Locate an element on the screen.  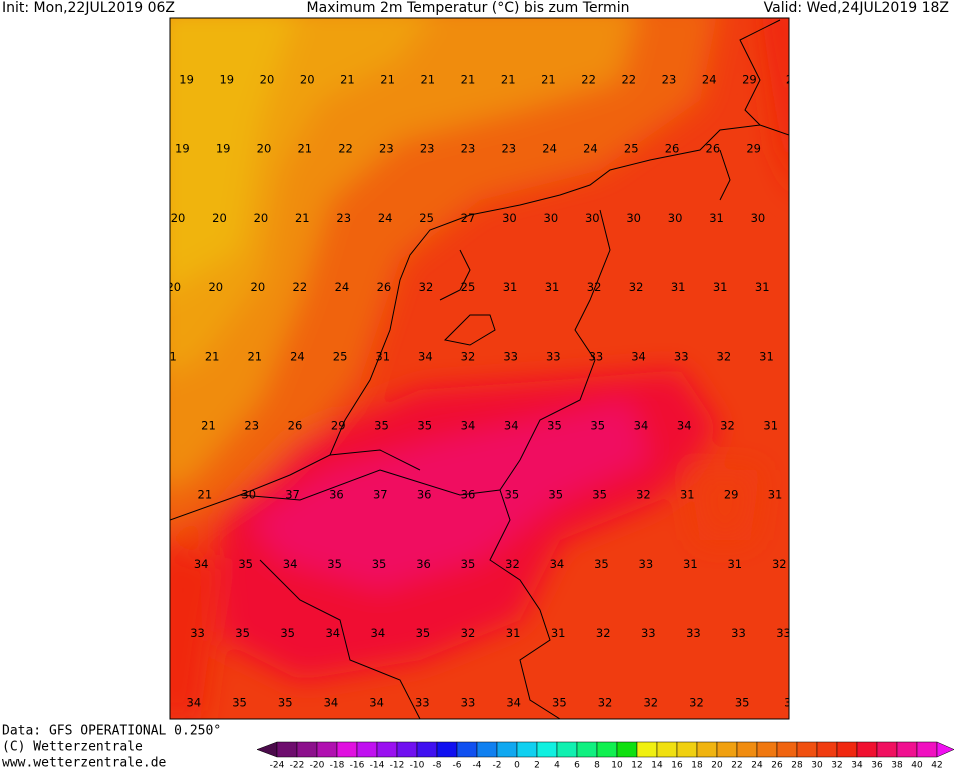
colorbar-tick-label: -4 is located at coordinates (477, 765).